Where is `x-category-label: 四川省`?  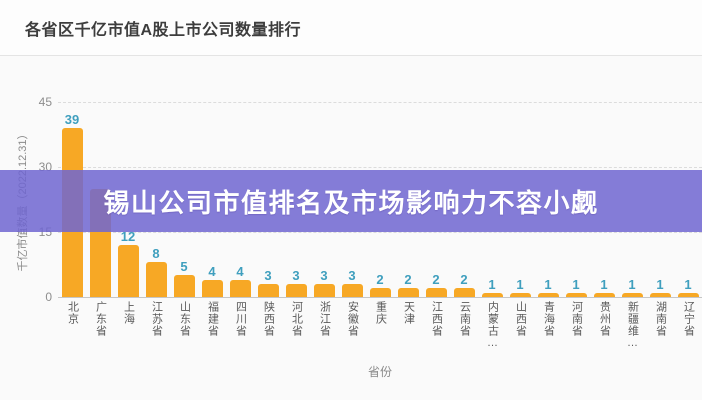 x-category-label: 四川省 is located at coordinates (240, 319).